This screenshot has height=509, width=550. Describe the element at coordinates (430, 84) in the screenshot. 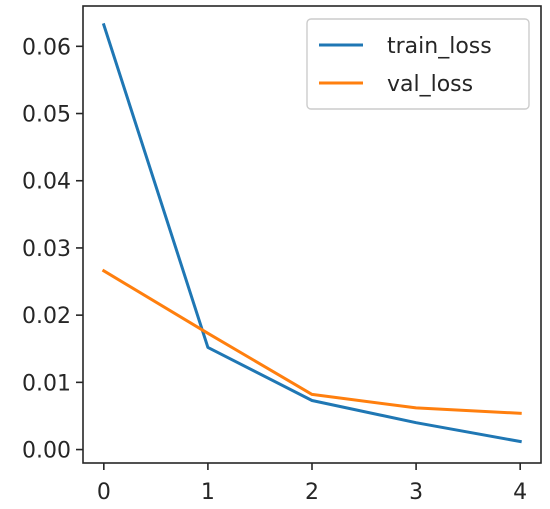

I see `legend-label: val_loss` at that location.